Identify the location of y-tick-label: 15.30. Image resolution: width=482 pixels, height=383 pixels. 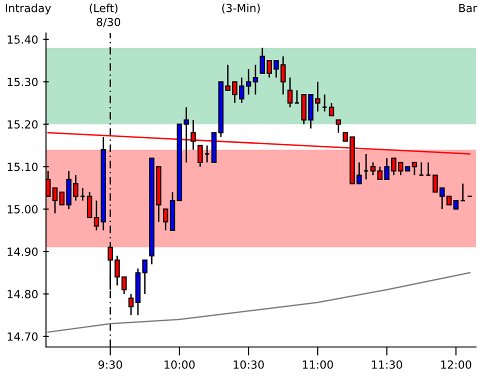
(23, 82).